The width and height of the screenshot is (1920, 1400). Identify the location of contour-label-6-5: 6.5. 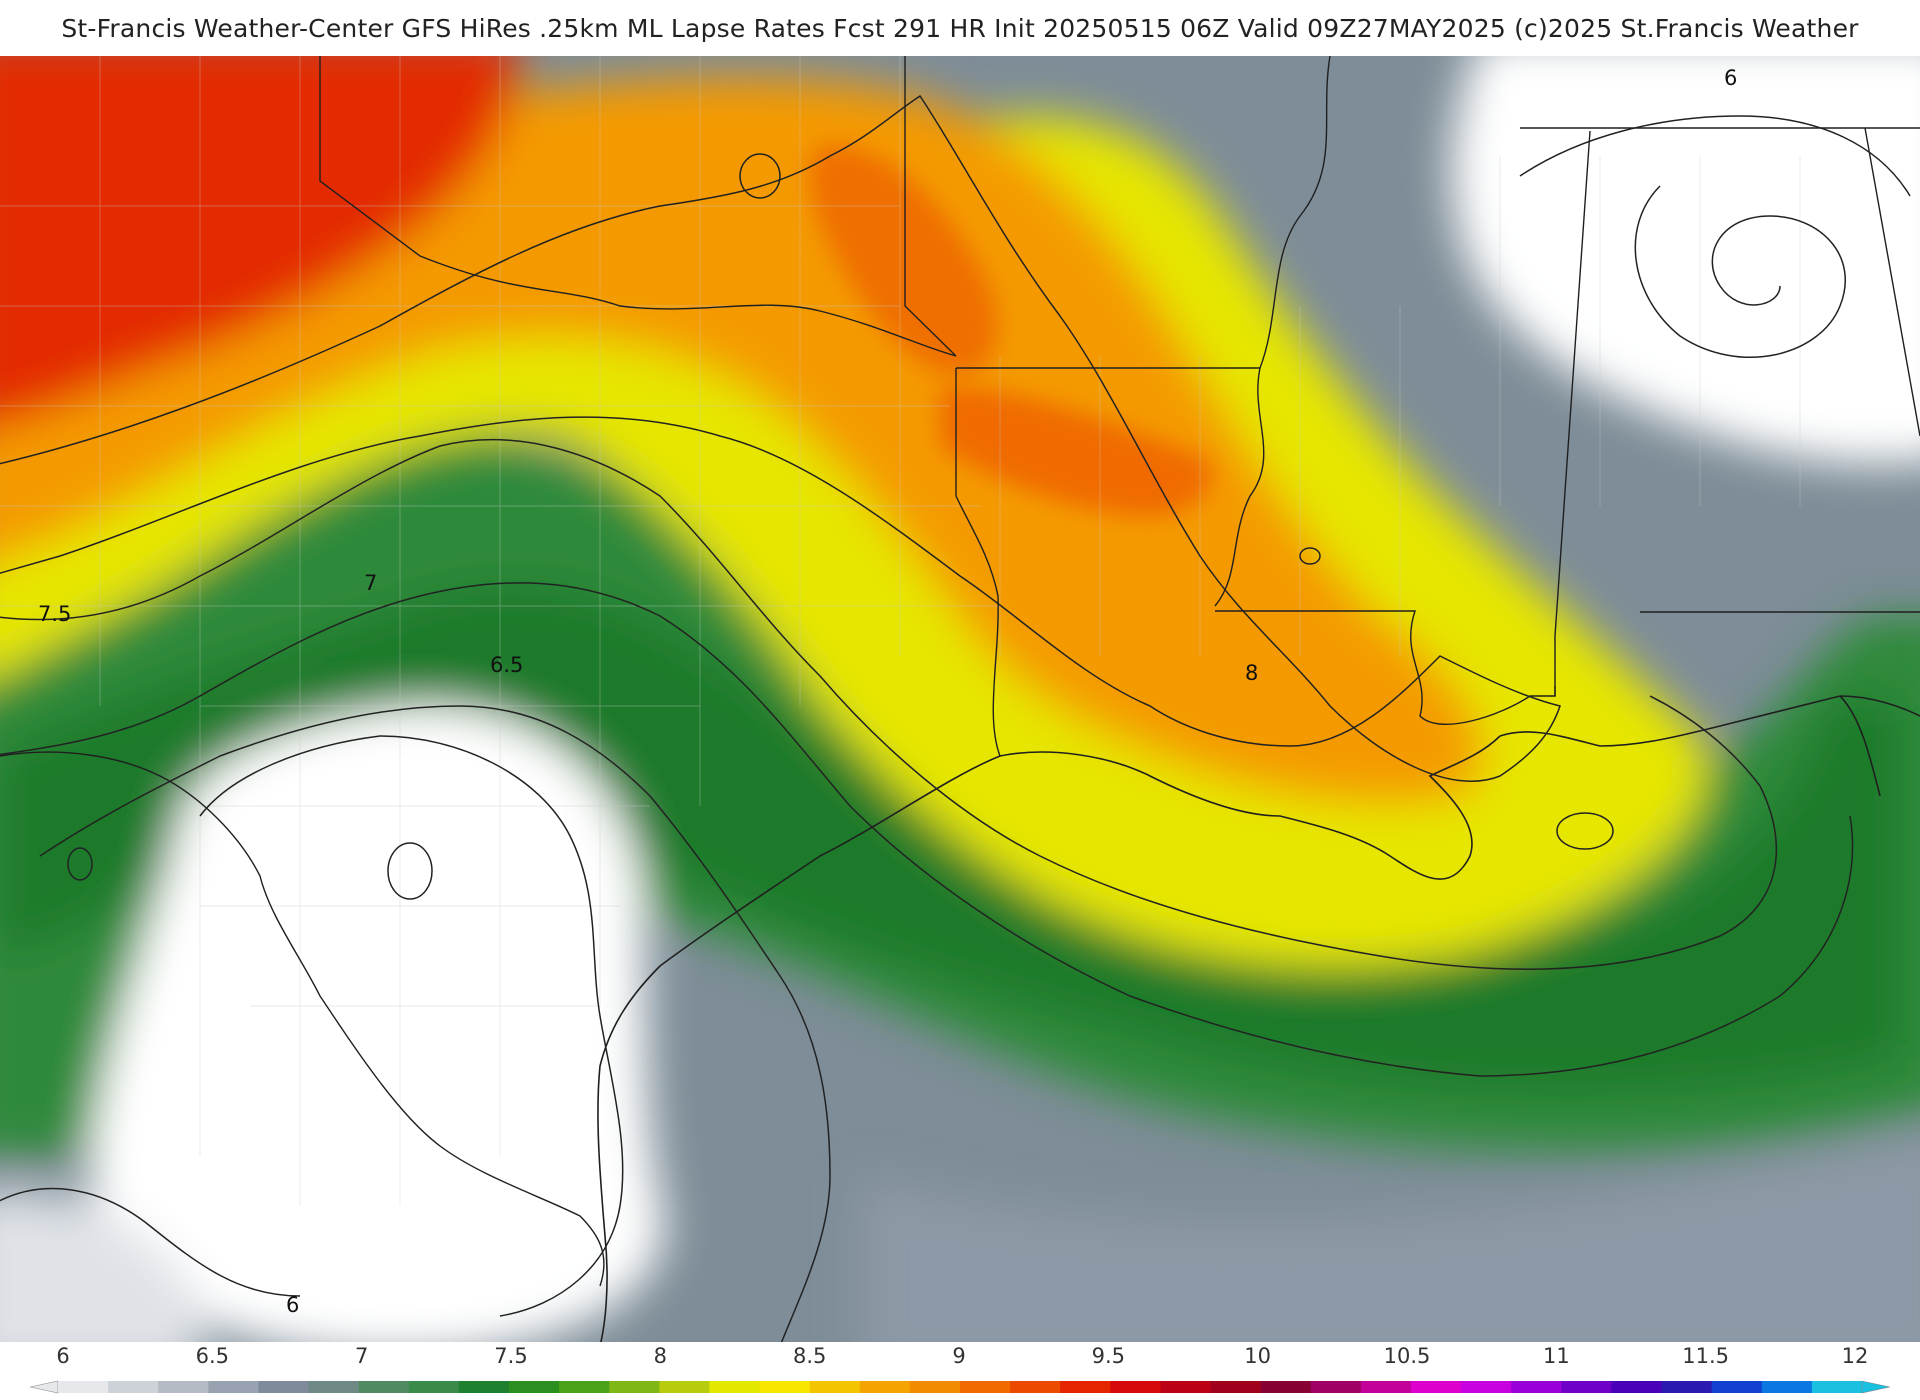
(506, 665).